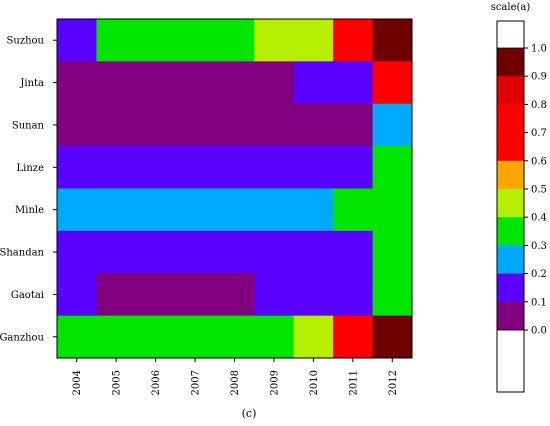 Image resolution: width=550 pixels, height=426 pixels. Describe the element at coordinates (274, 382) in the screenshot. I see `x-tick-label: 2009` at that location.